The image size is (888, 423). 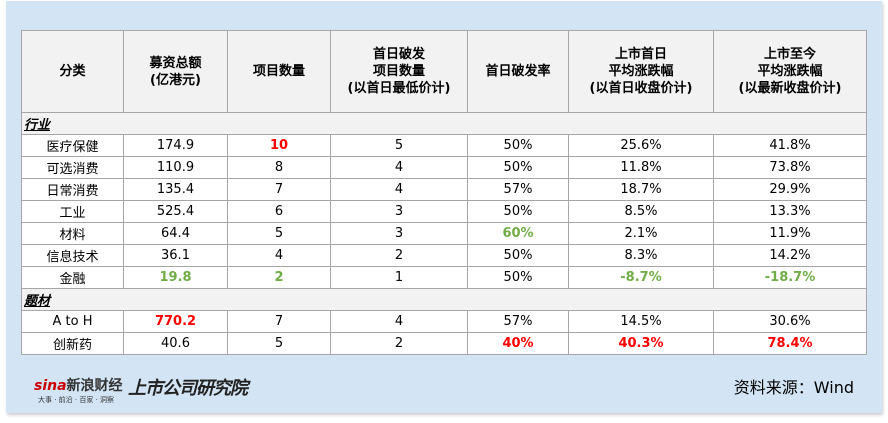 What do you see at coordinates (641, 189) in the screenshot?
I see `table-cell: 18.7%` at bounding box center [641, 189].